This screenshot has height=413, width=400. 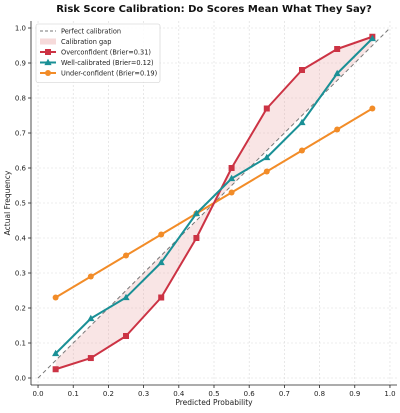 What do you see at coordinates (48, 41) in the screenshot?
I see `legend-swatch-gap` at bounding box center [48, 41].